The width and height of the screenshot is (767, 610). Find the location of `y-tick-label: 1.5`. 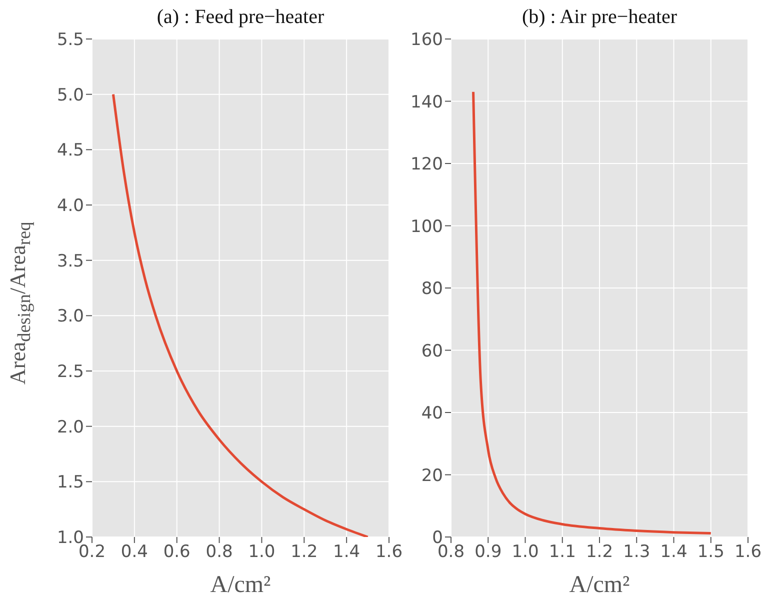

y-tick-label: 1.5 is located at coordinates (70, 482).